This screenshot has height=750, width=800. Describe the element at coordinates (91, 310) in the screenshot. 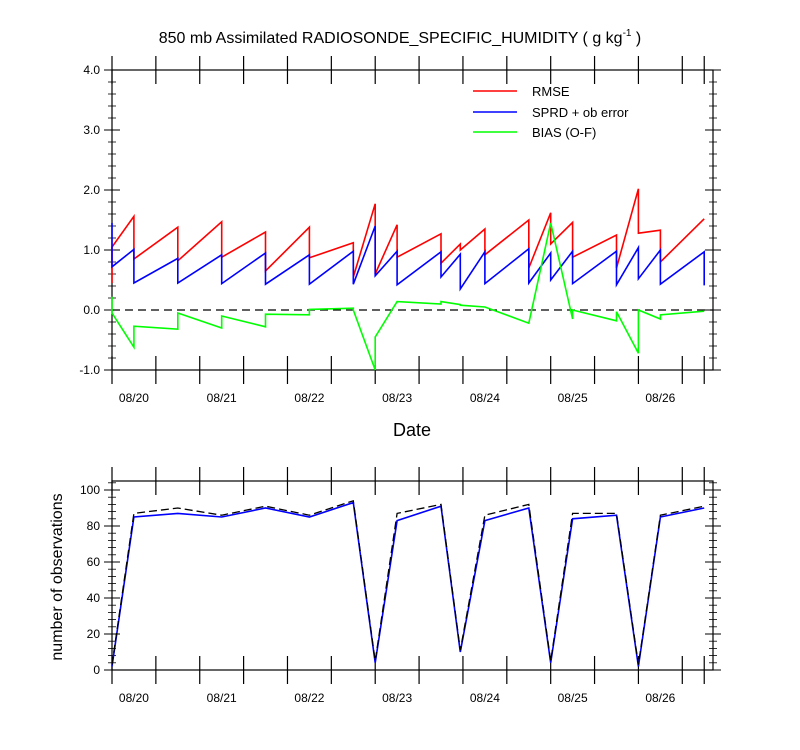

I see `top-y-tick-label: 0.0` at that location.